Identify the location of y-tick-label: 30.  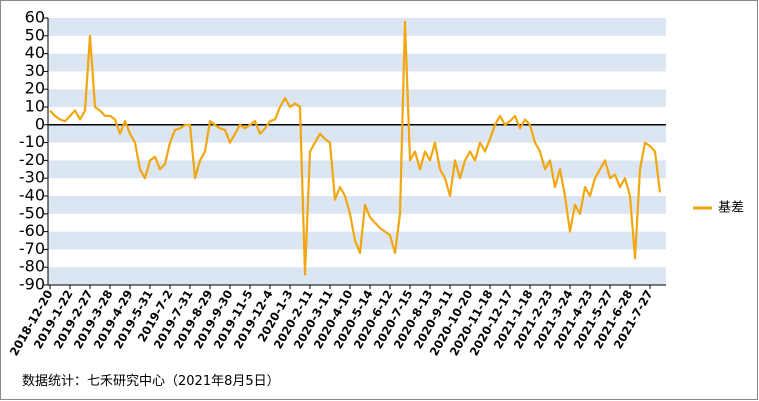
(35, 70).